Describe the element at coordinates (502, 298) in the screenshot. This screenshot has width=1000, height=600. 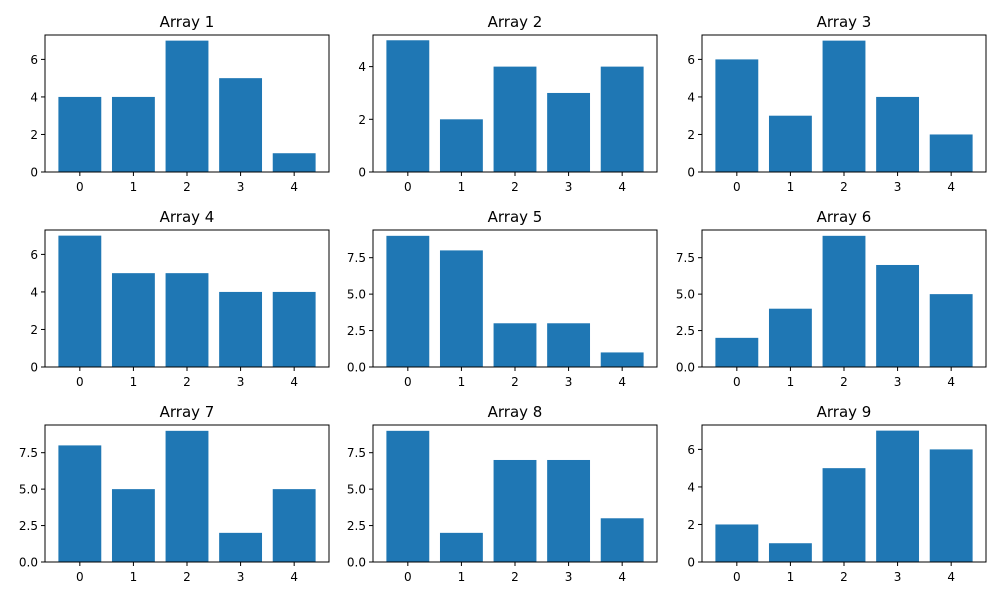
I see `subplot-5: 0 1 2 3 4 0.0 2.5 5.0 7.5 Array 5` at that location.